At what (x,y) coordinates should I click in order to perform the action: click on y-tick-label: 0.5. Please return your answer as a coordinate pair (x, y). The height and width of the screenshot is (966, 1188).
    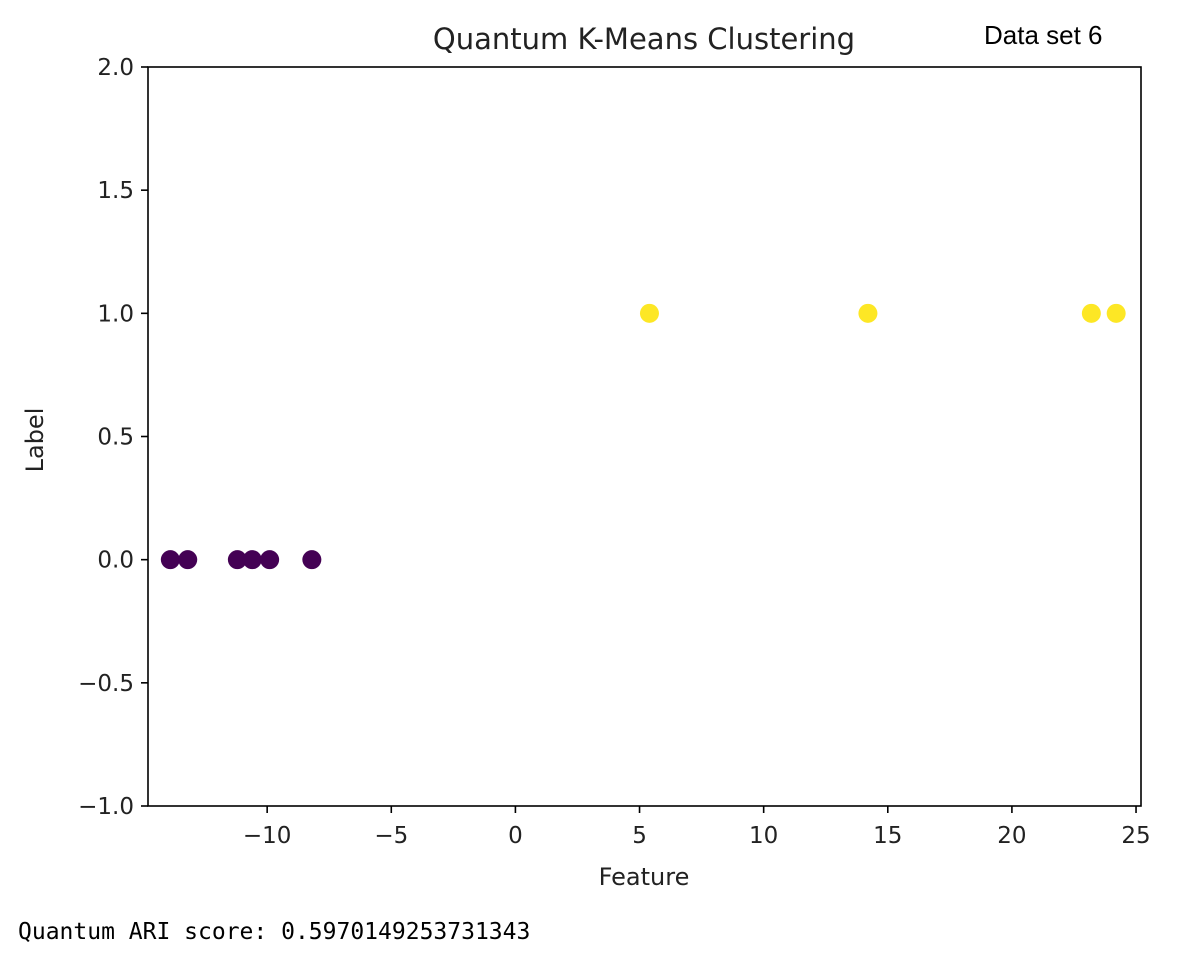
    Looking at the image, I should click on (115, 438).